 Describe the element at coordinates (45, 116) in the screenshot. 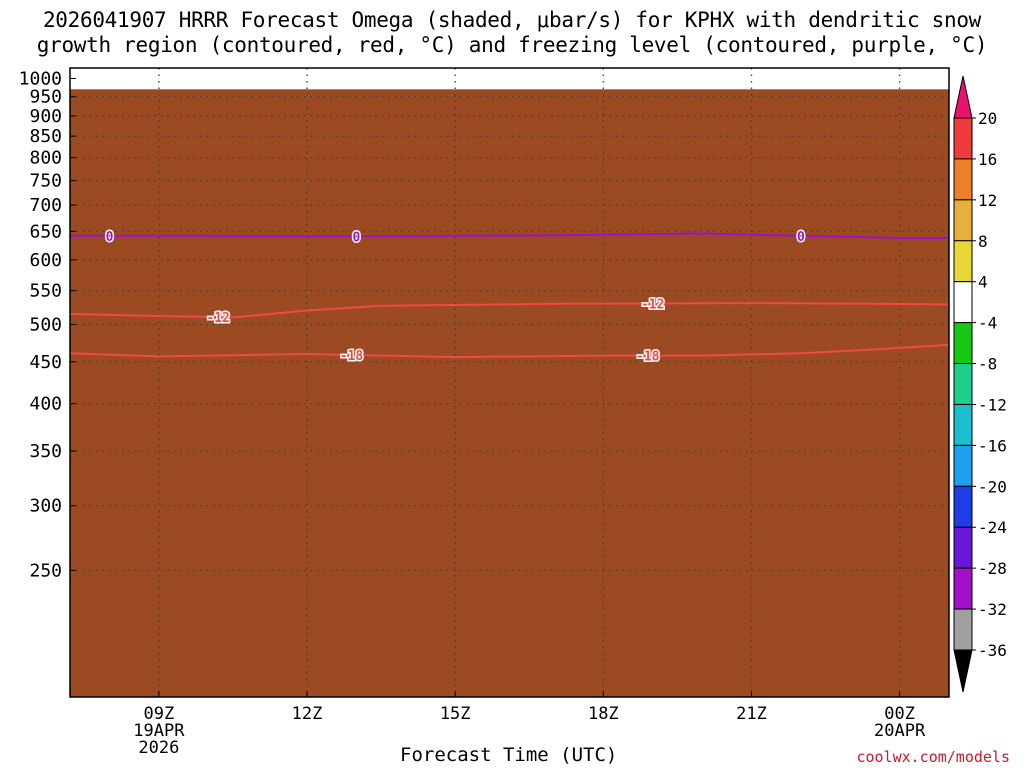

I see `y-tick-label-900: 900` at that location.